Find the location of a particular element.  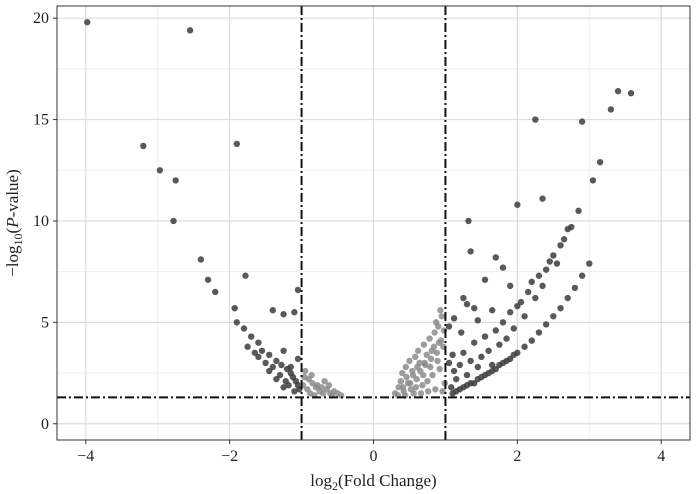

x-tick-label: −4 is located at coordinates (85, 456).